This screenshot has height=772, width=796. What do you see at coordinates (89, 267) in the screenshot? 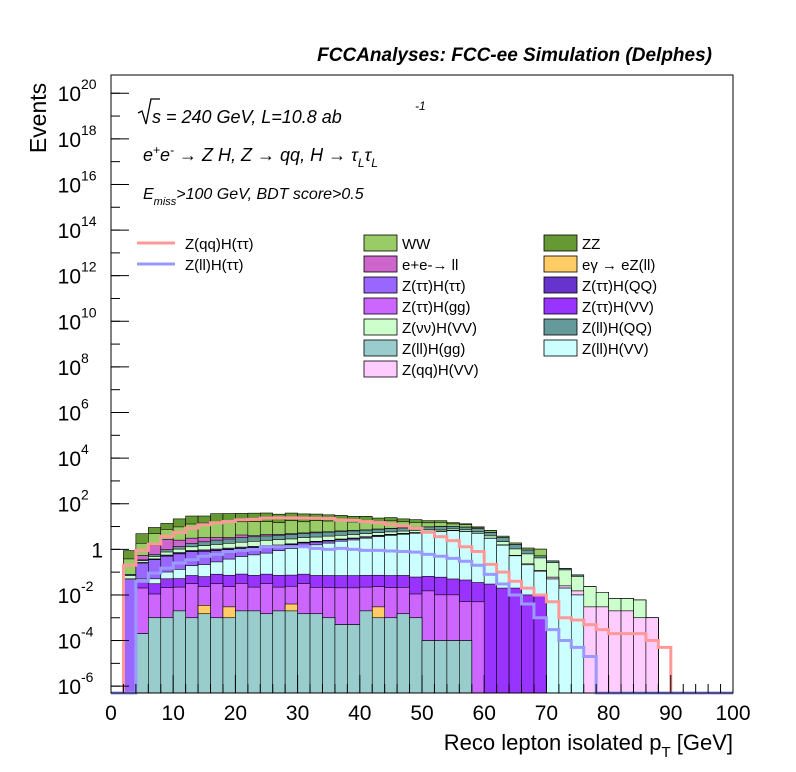
I see `y-tick-exponent: 12` at bounding box center [89, 267].